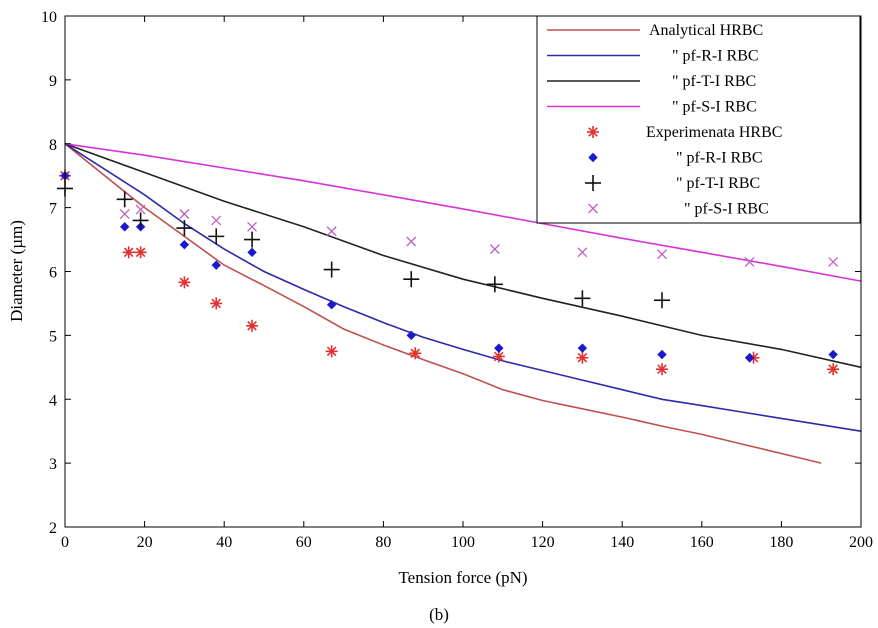 This screenshot has height=628, width=878. What do you see at coordinates (145, 542) in the screenshot?
I see `x-tick-label: 20` at bounding box center [145, 542].